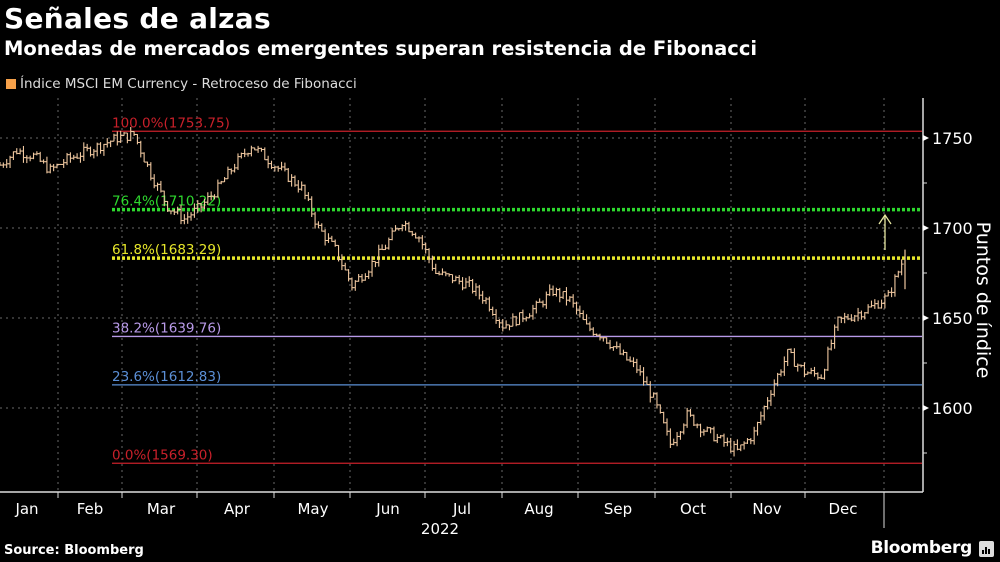  What do you see at coordinates (166, 377) in the screenshot?
I see `fib-level-label: 23.6%(1612.83)` at bounding box center [166, 377].